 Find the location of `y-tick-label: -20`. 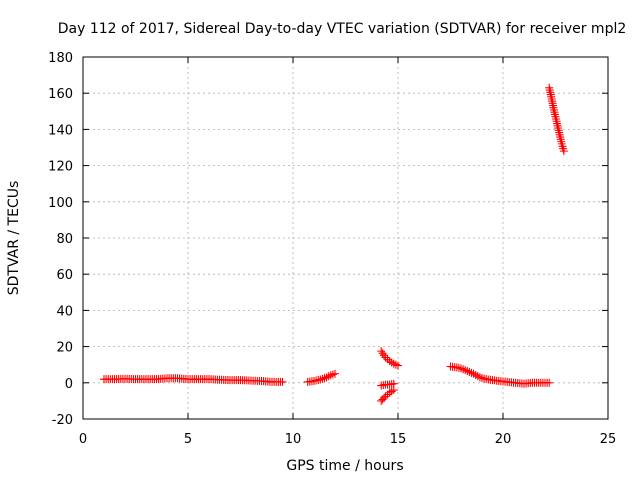

y-tick-label: -20 is located at coordinates (62, 420).